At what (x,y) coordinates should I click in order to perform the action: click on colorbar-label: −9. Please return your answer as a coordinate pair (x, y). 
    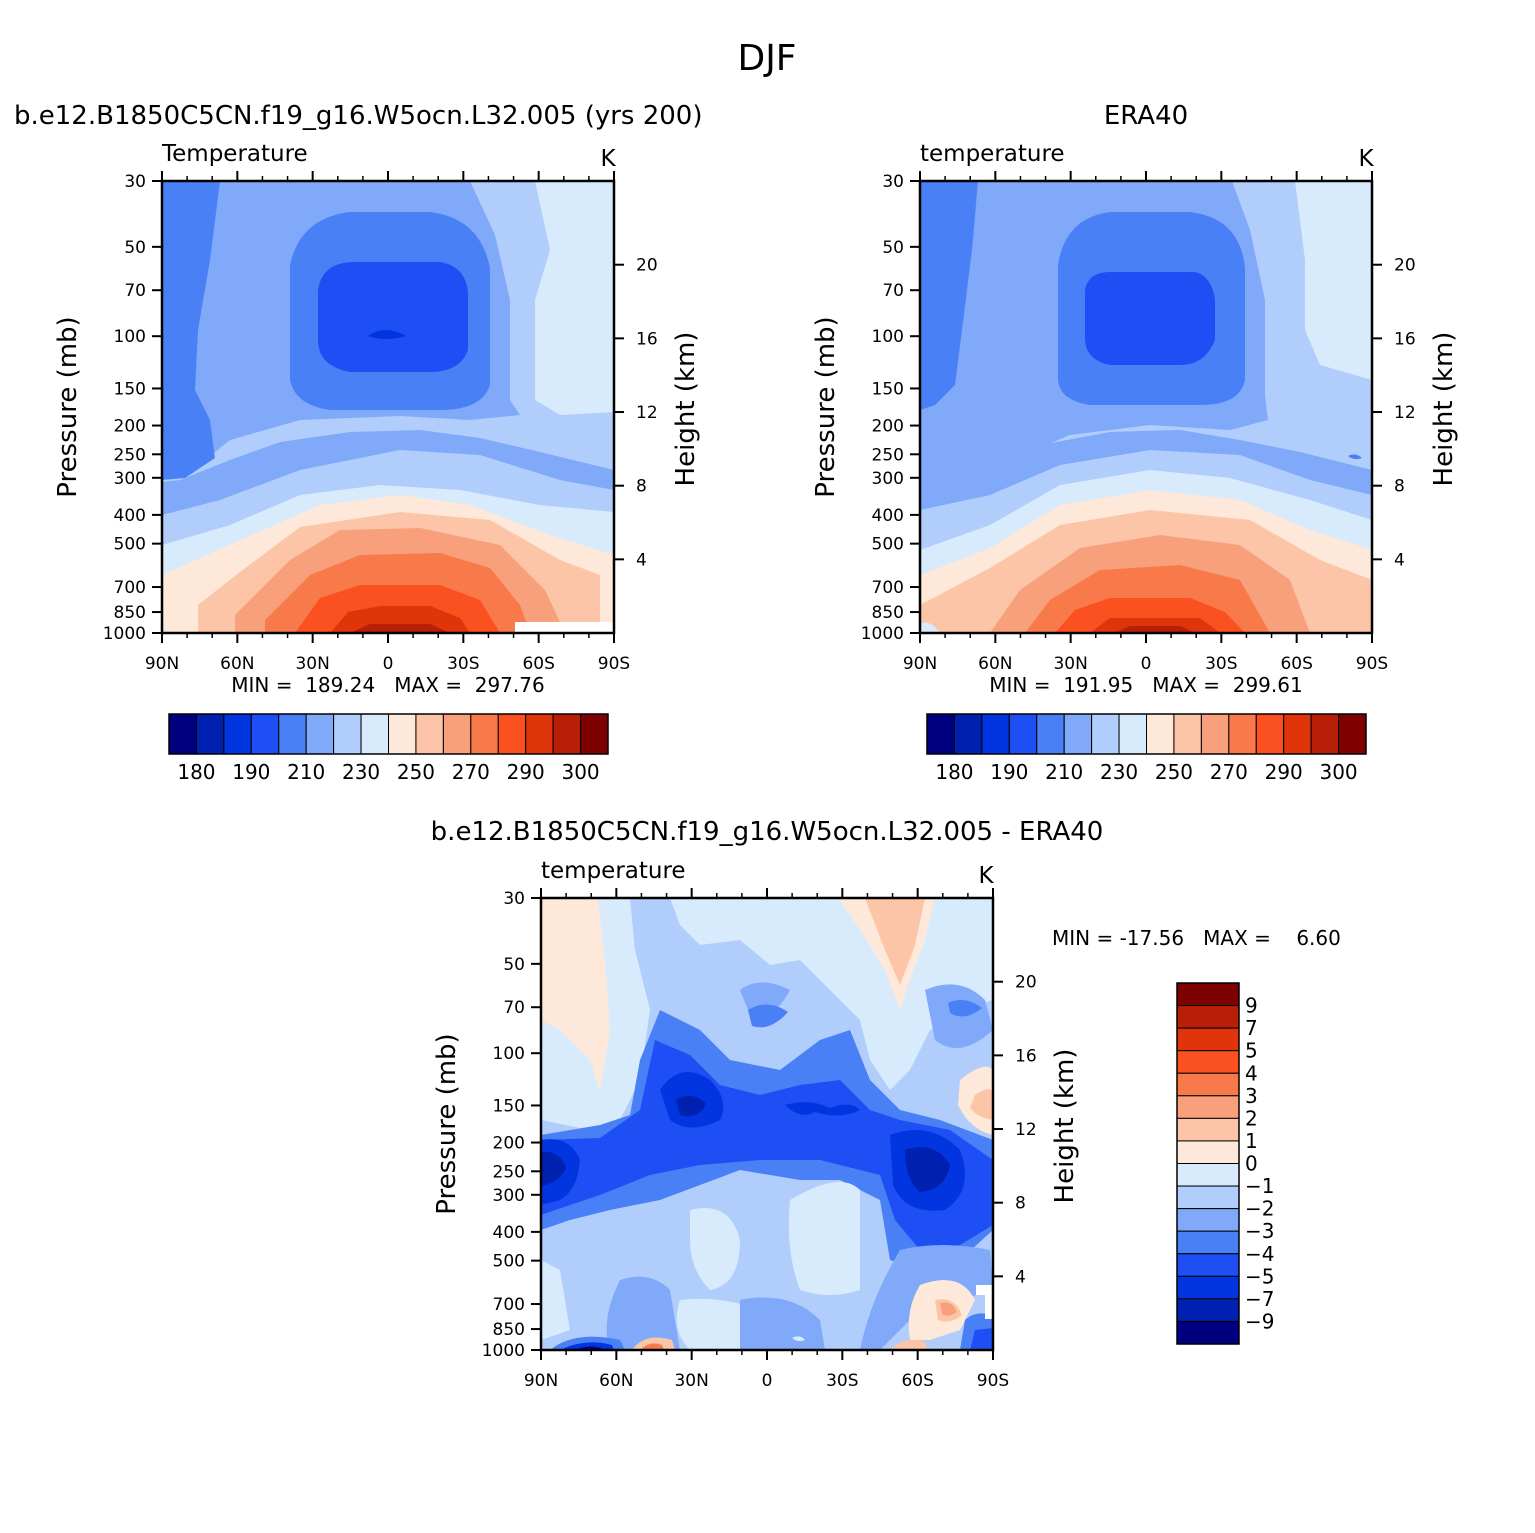
    Looking at the image, I should click on (1259, 1321).